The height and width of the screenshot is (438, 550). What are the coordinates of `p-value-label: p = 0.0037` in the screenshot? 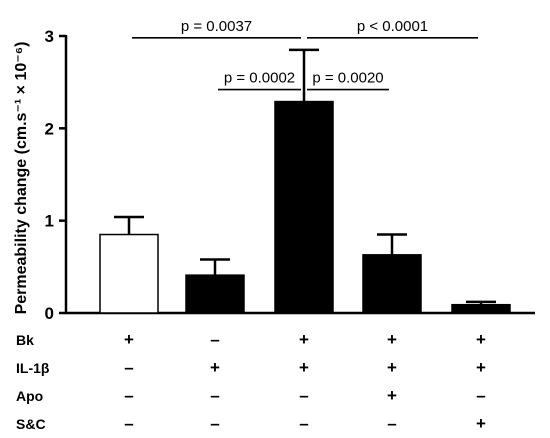 It's located at (216, 26).